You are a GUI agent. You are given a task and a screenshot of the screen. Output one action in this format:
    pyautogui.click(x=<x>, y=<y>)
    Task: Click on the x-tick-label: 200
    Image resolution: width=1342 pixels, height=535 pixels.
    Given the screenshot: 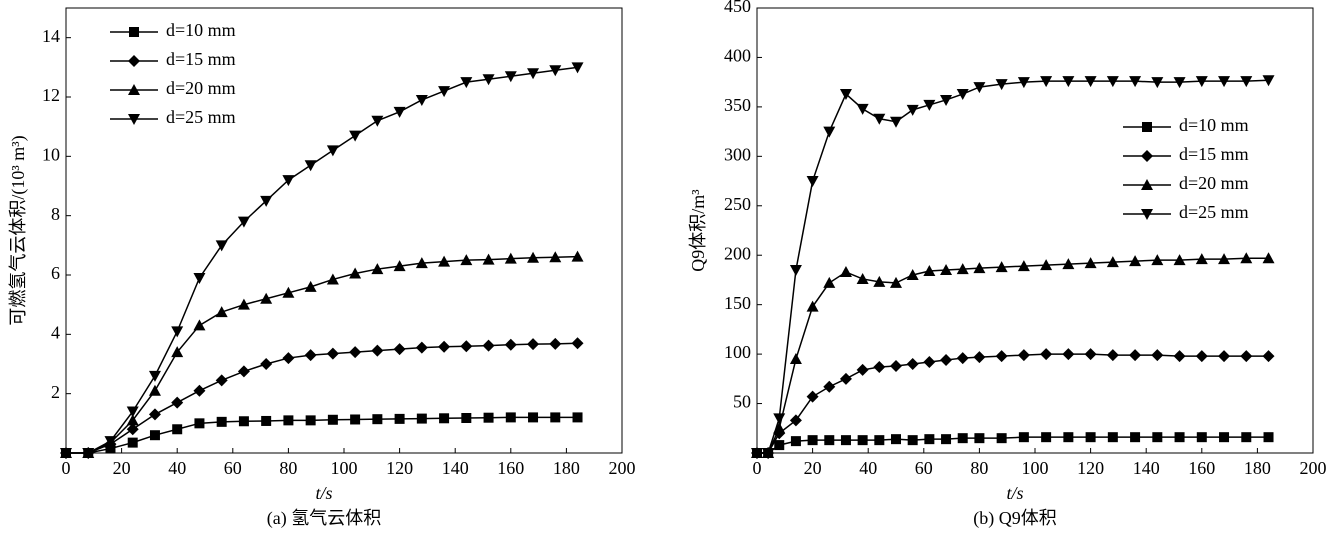 What is the action you would take?
    pyautogui.click(x=622, y=468)
    